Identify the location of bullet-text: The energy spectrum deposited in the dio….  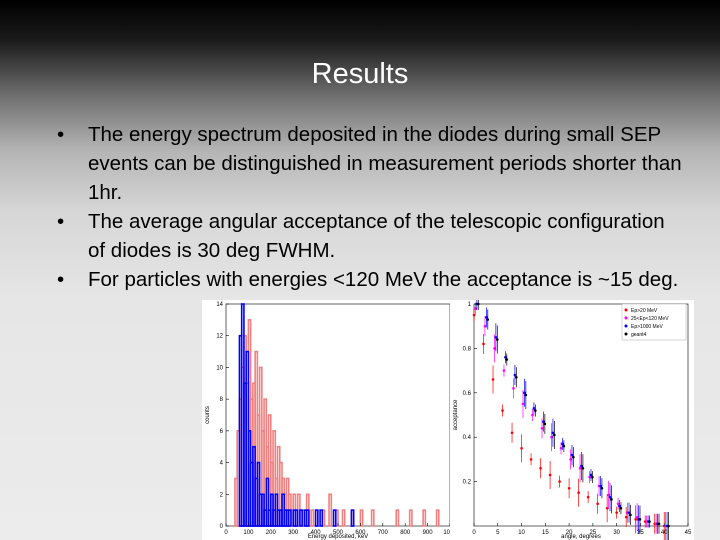
(385, 163).